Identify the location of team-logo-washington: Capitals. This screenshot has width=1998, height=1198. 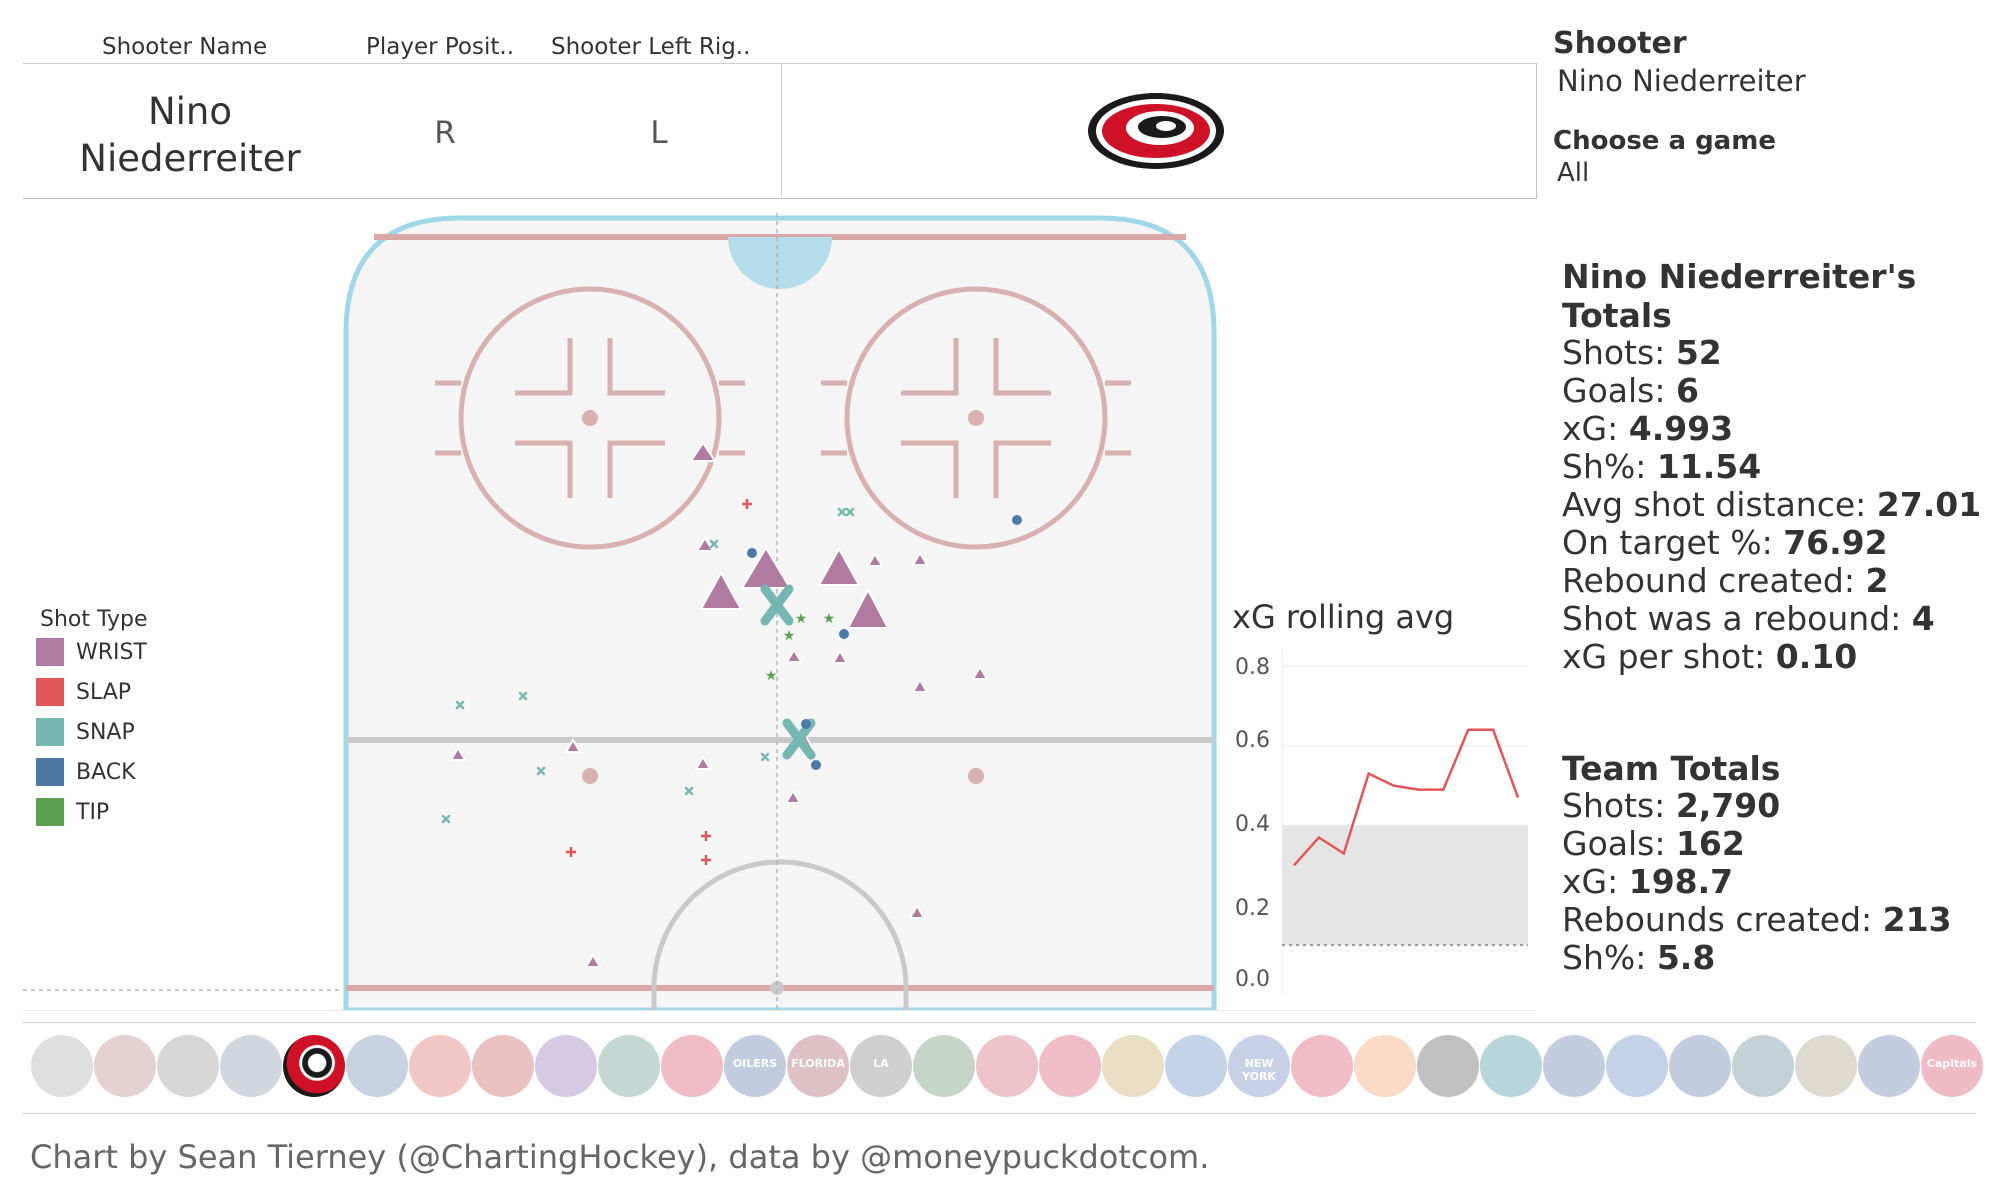
(1952, 1066).